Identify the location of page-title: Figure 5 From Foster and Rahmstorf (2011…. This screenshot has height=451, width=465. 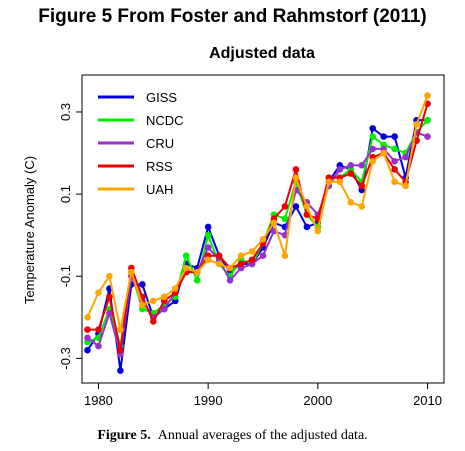
(232, 16).